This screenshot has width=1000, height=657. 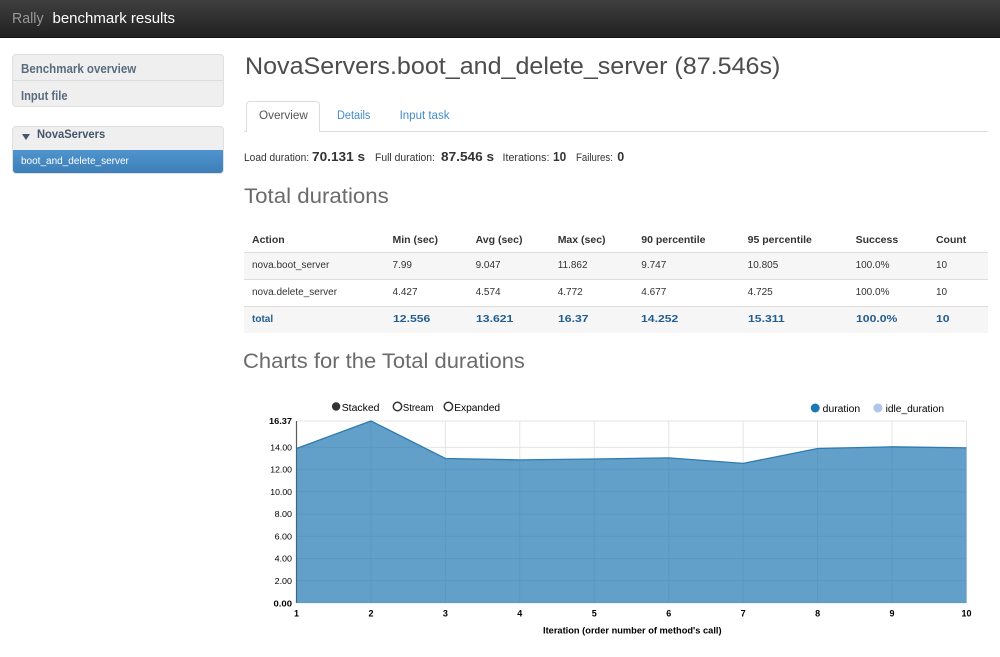 I want to click on svg-text: 10.00, so click(x=281, y=492).